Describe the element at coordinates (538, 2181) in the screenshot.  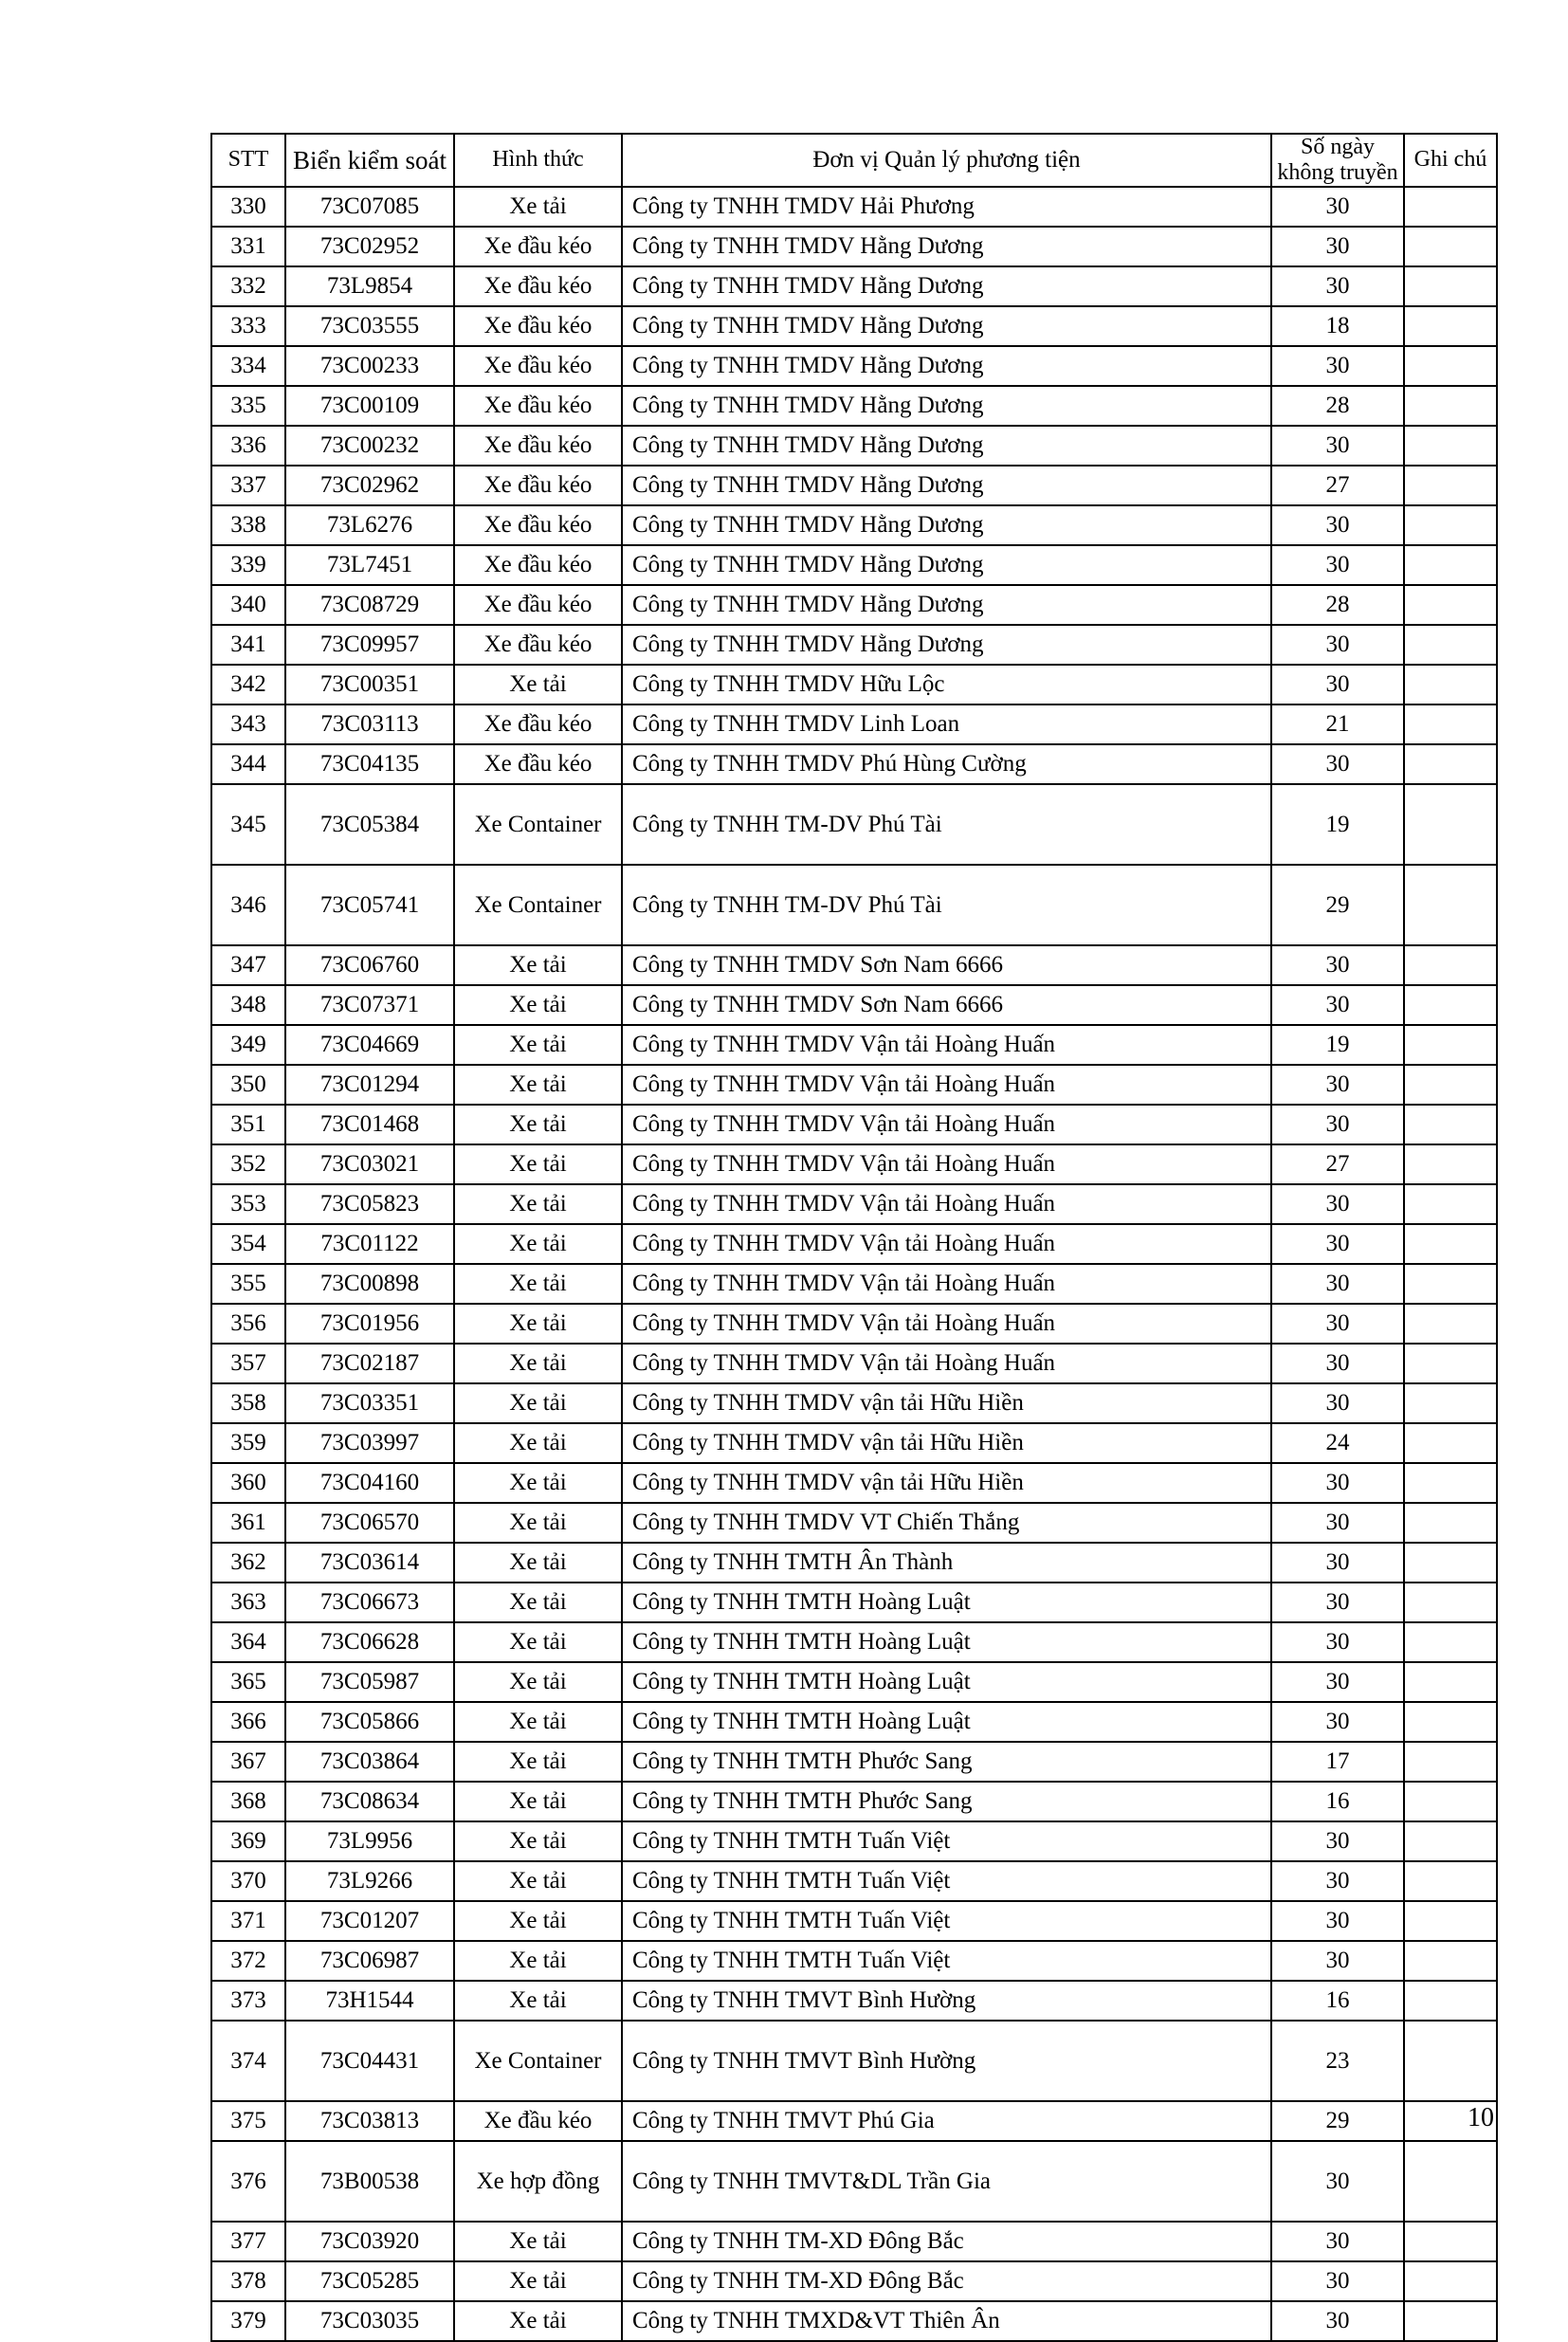
I see `row-form: Xe hợp đồng` at that location.